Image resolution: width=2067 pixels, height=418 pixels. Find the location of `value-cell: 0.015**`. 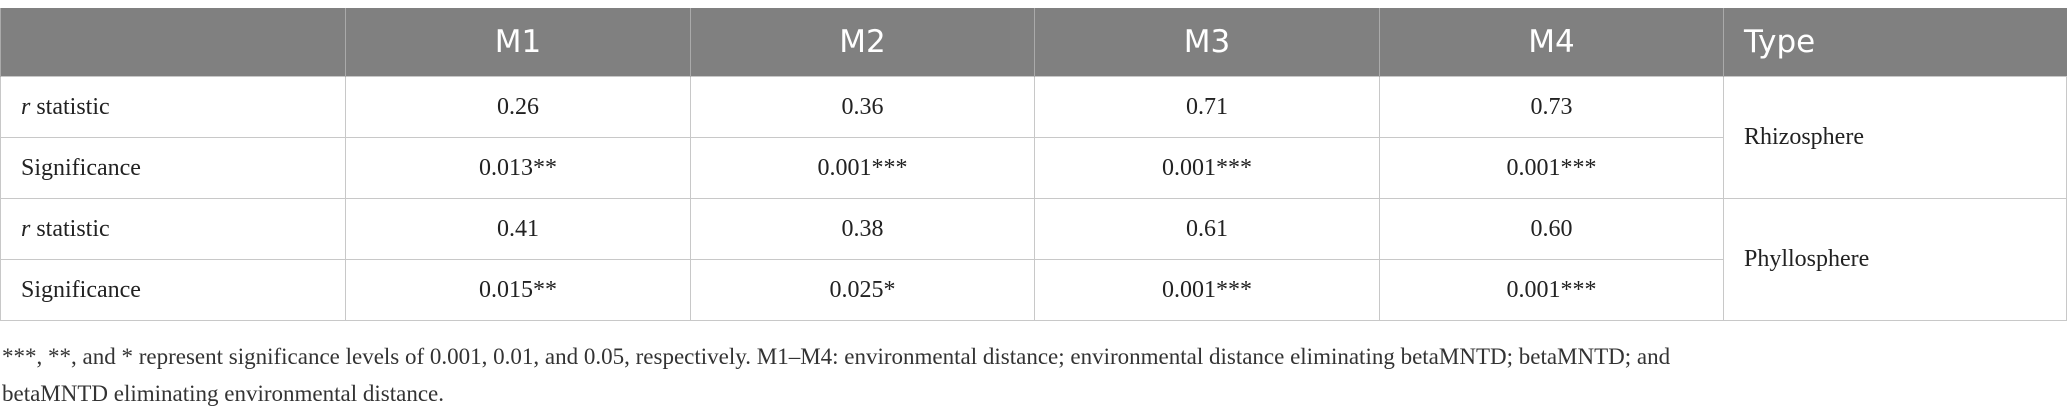

value-cell: 0.015** is located at coordinates (518, 290).